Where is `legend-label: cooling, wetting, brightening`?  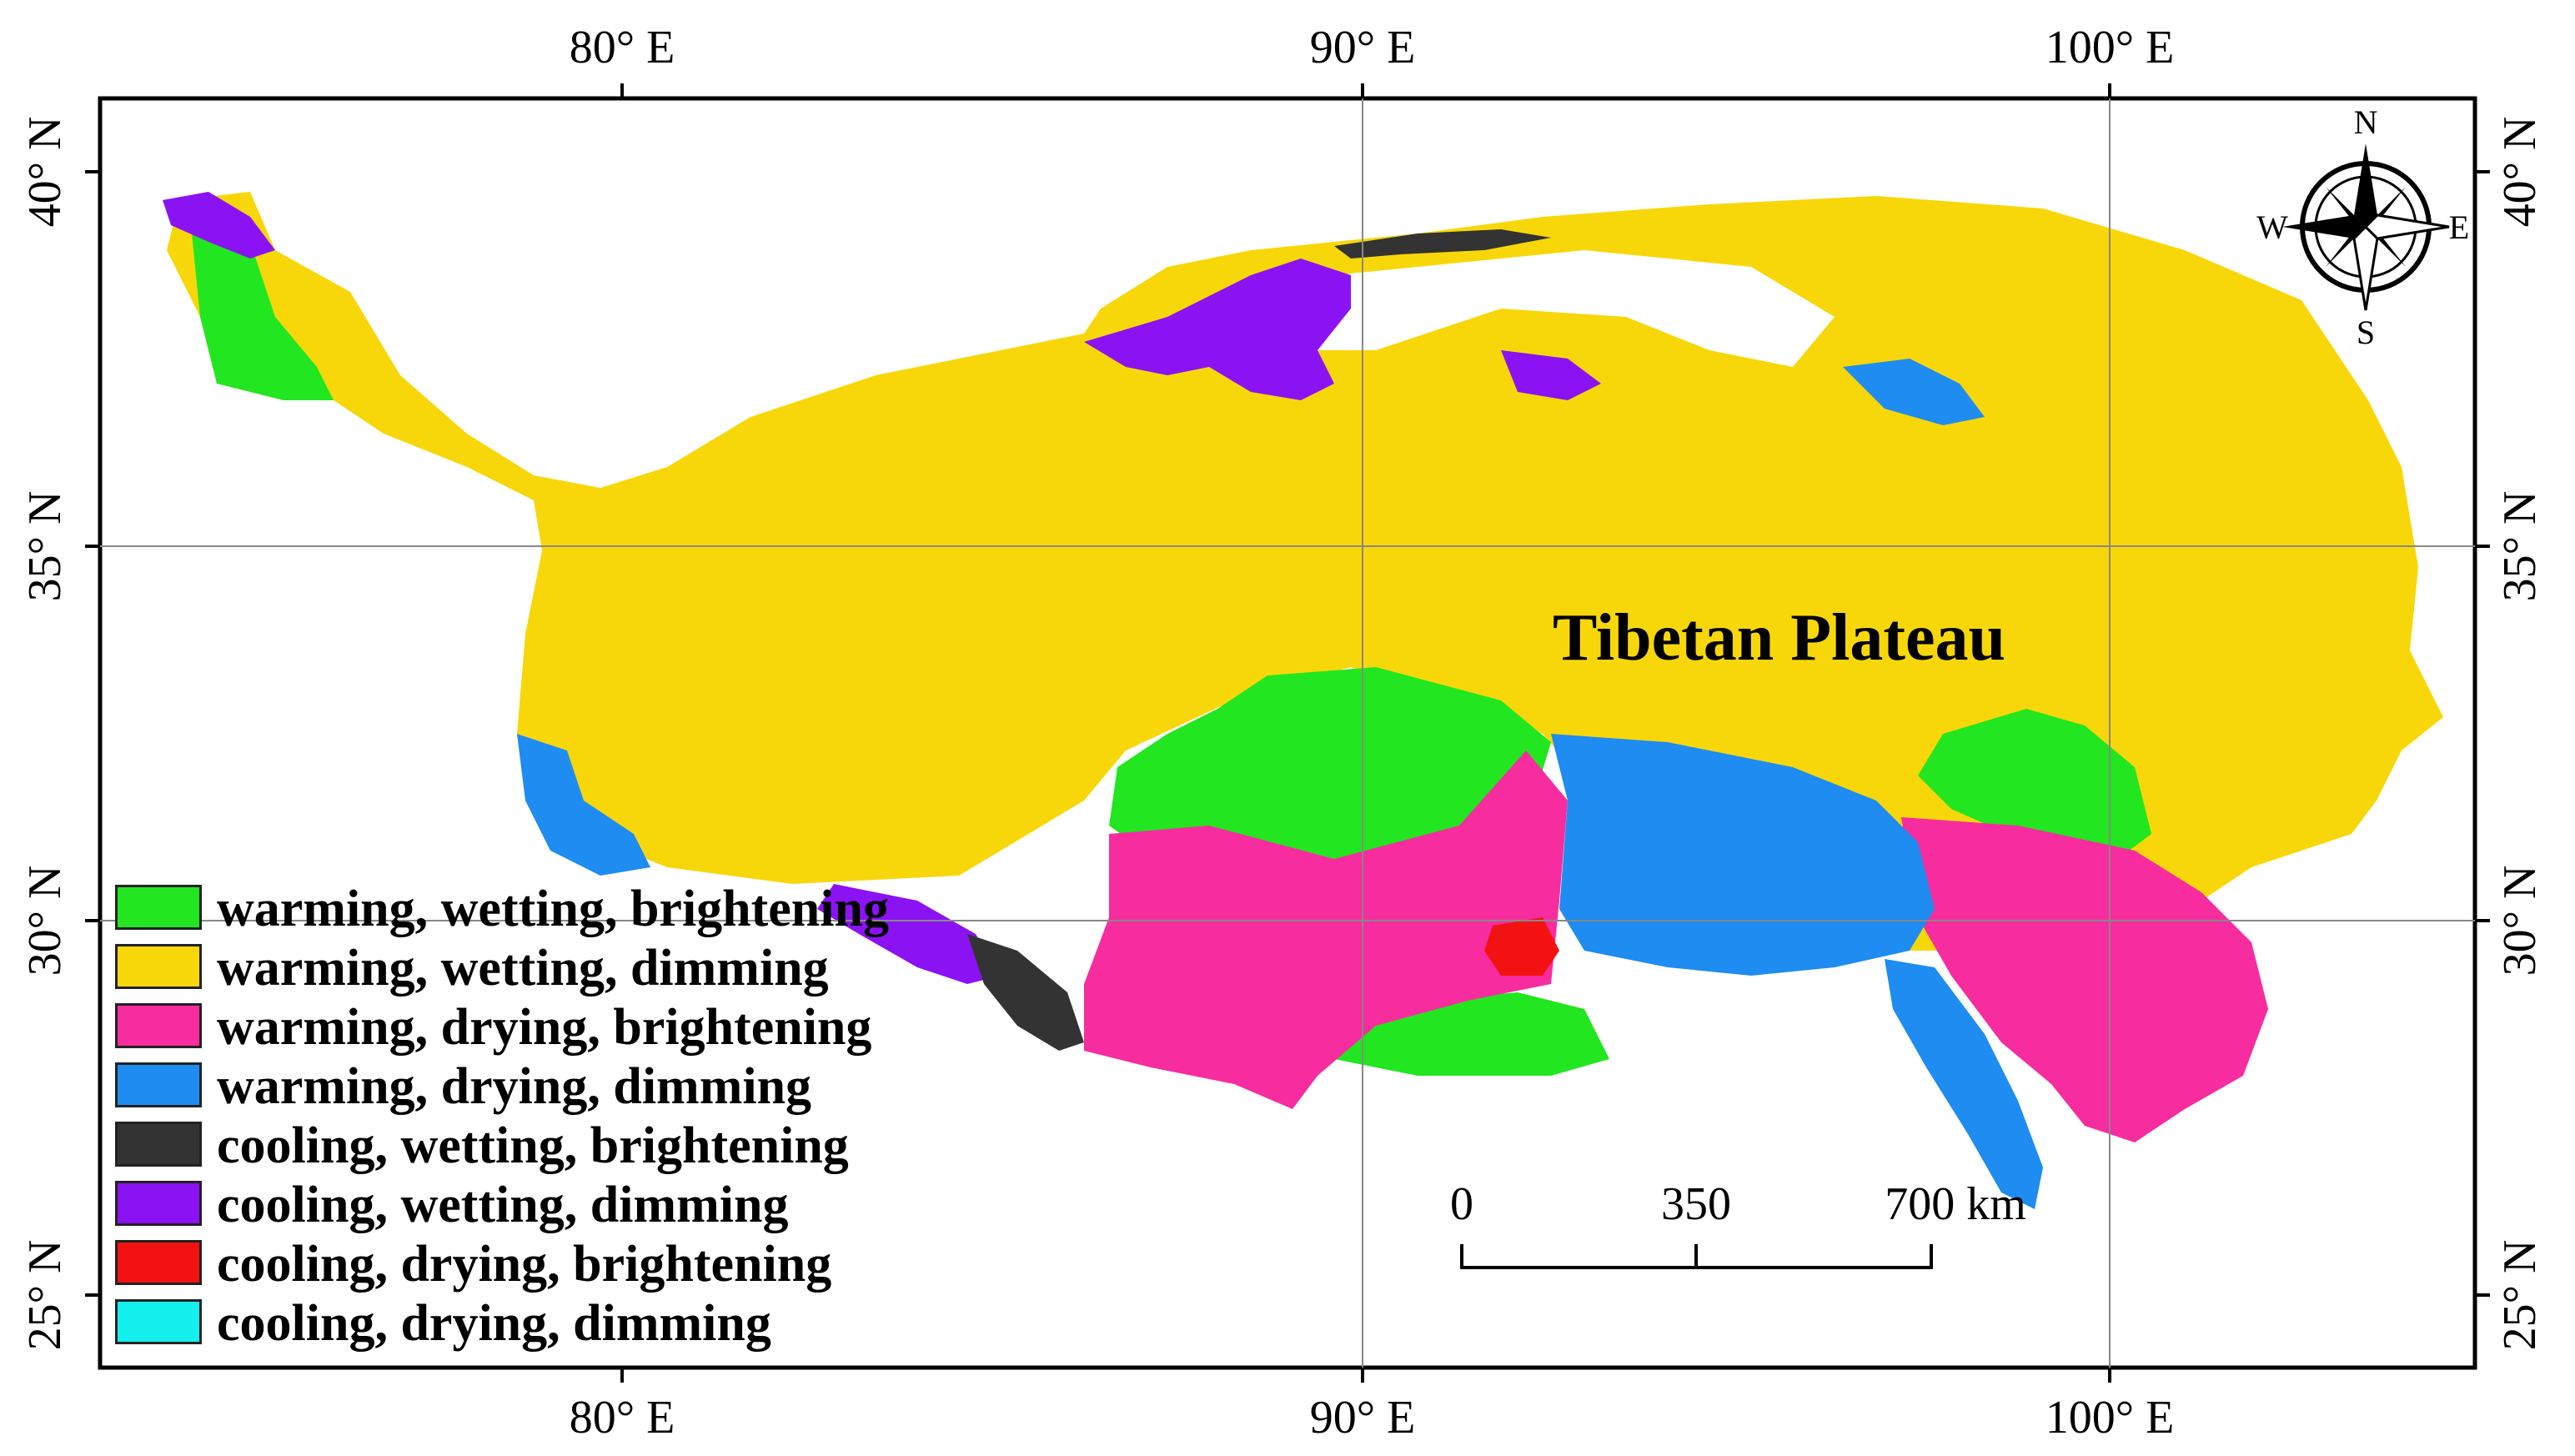 legend-label: cooling, wetting, brightening is located at coordinates (533, 1145).